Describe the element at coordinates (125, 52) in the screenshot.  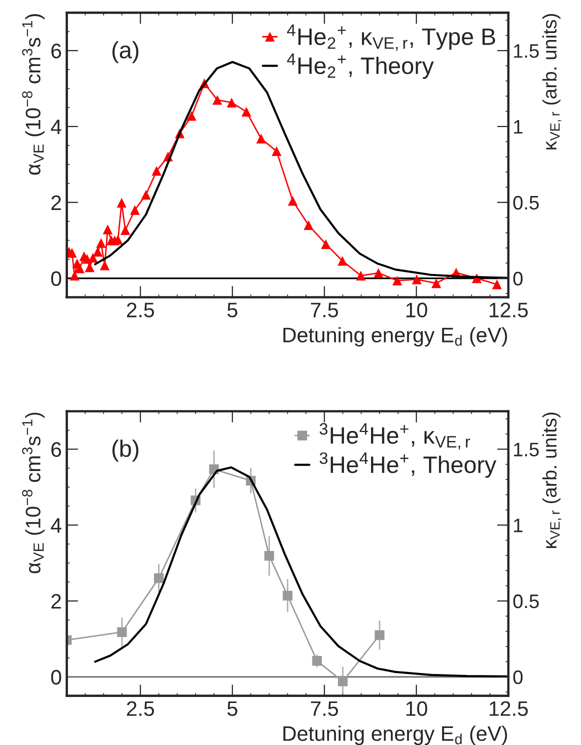
I see `annotation: (a)` at that location.